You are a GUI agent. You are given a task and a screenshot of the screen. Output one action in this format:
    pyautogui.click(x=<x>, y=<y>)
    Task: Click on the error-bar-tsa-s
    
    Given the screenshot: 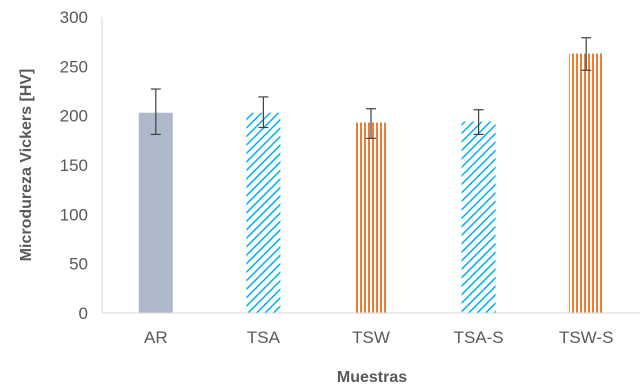 What is the action you would take?
    pyautogui.click(x=478, y=122)
    